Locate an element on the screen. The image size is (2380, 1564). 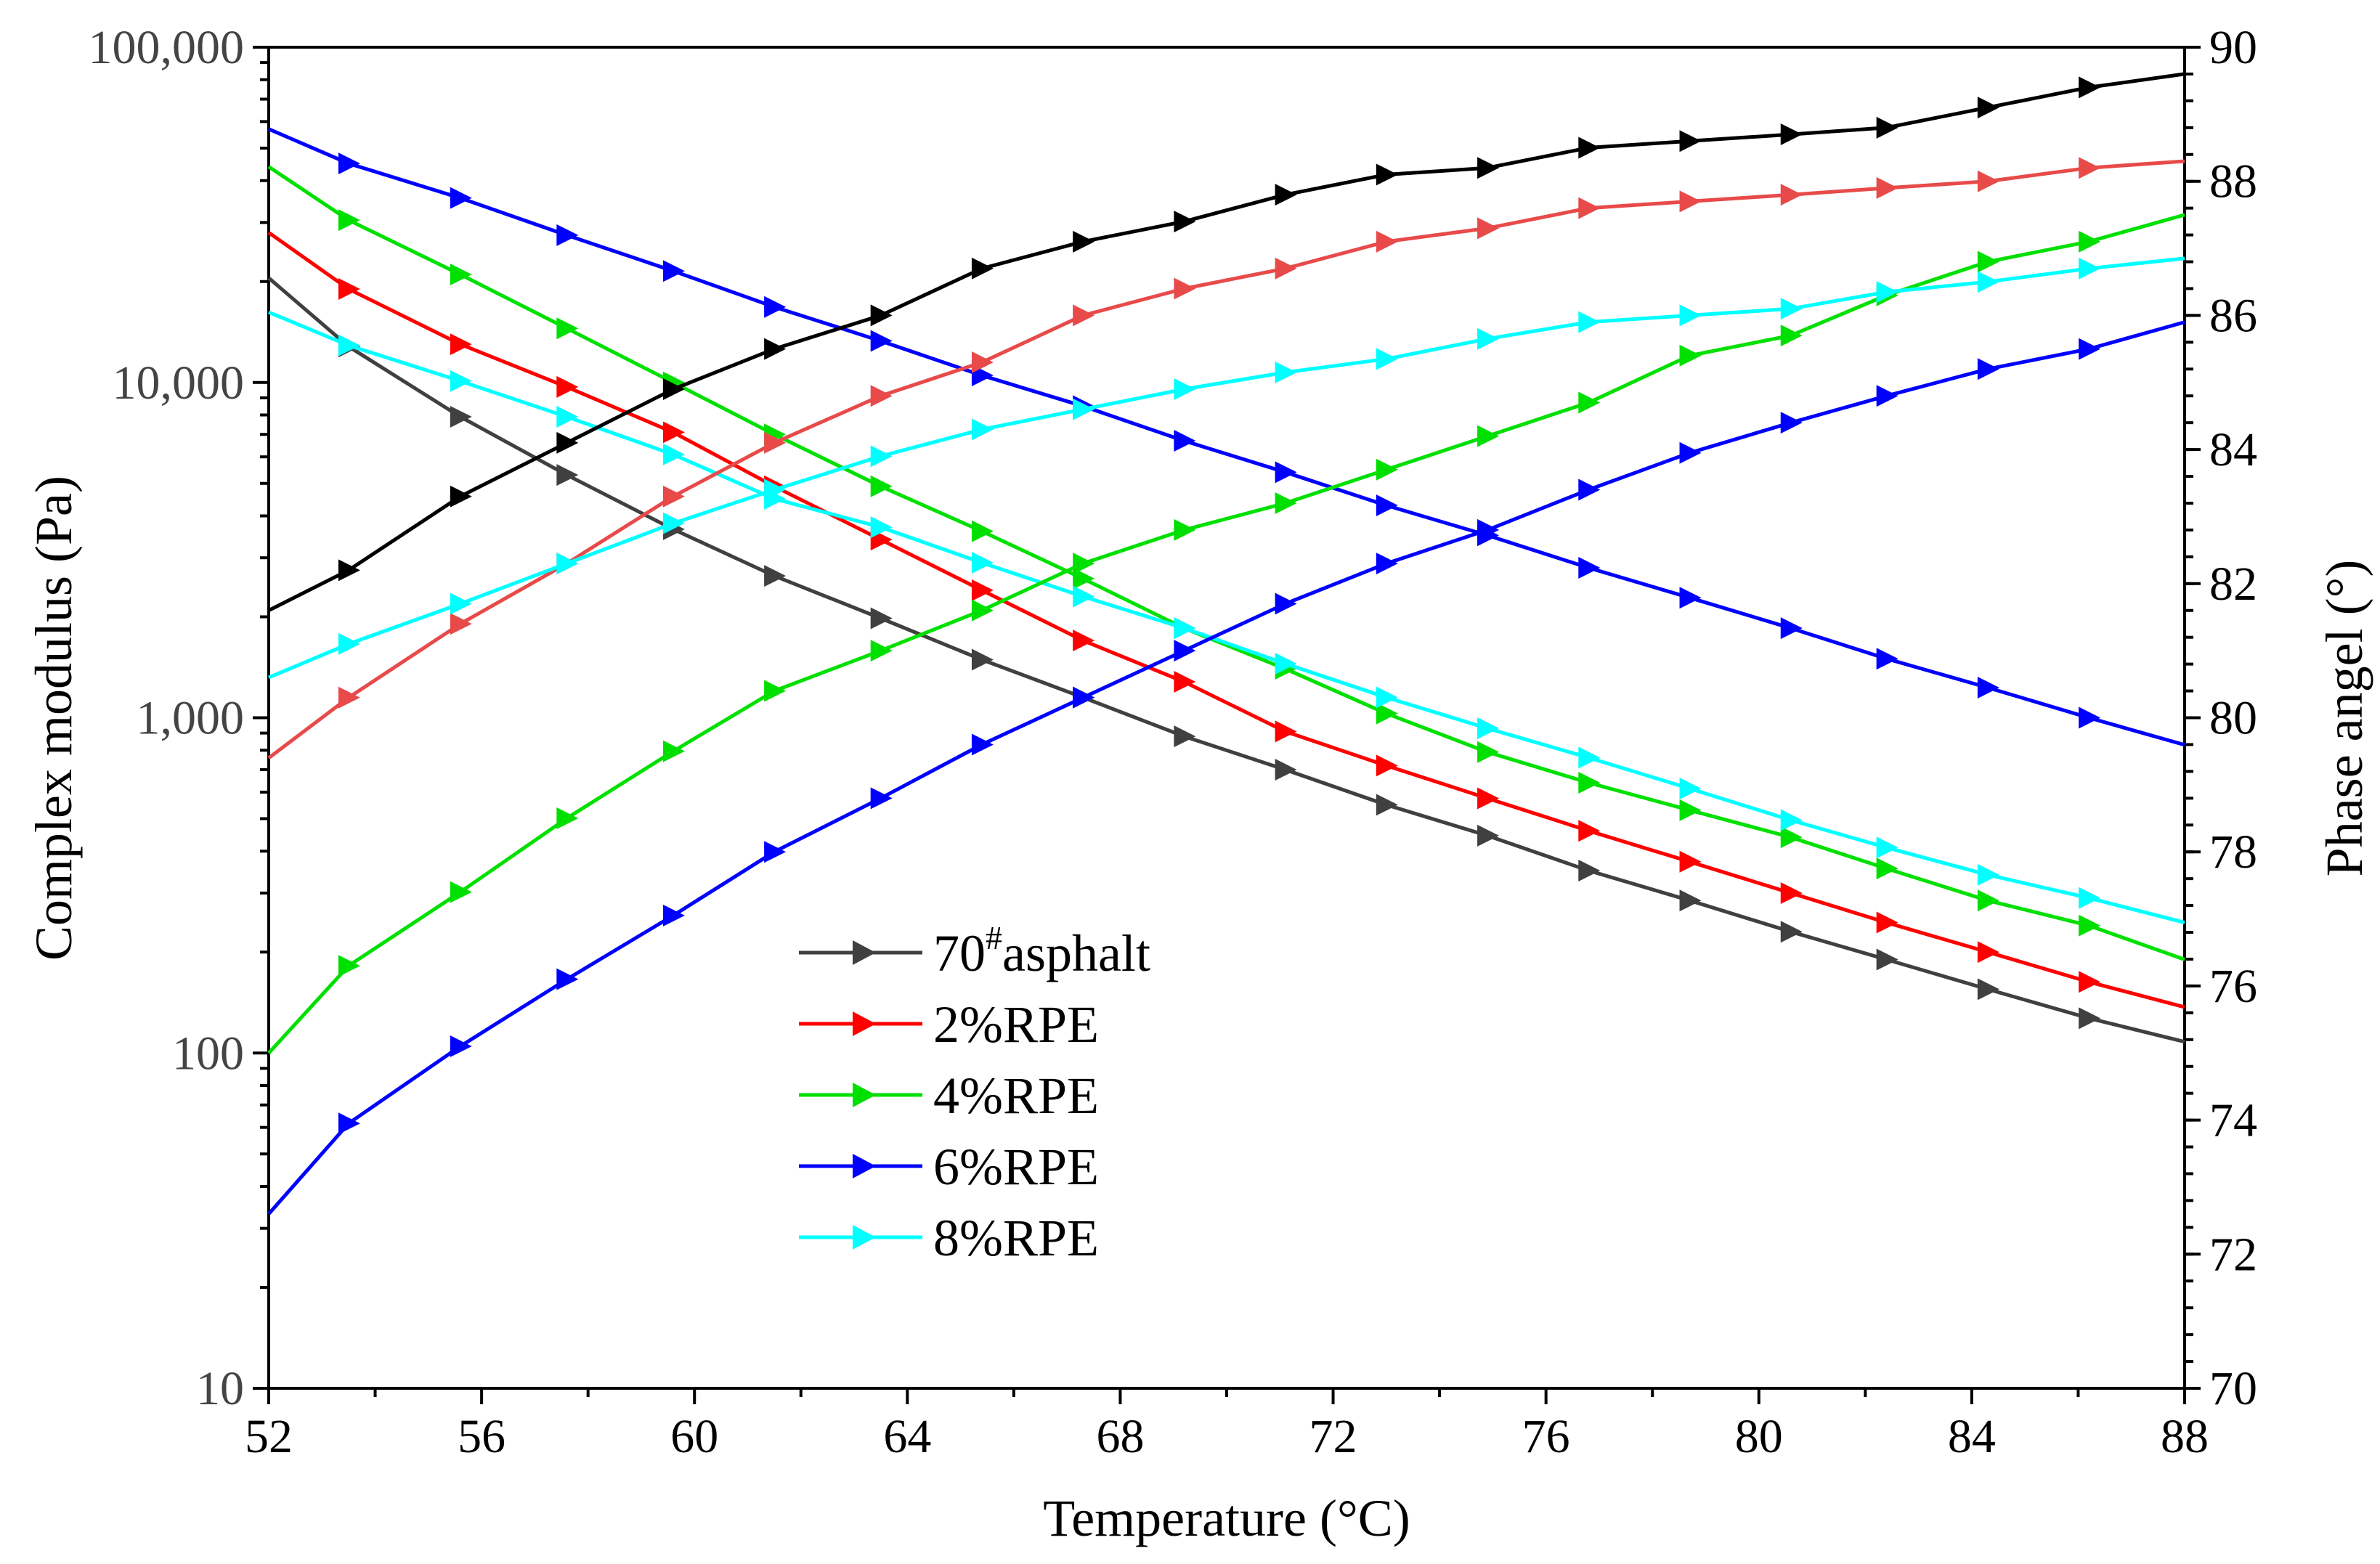
y-right-tick-label: 80 is located at coordinates (2233, 719).